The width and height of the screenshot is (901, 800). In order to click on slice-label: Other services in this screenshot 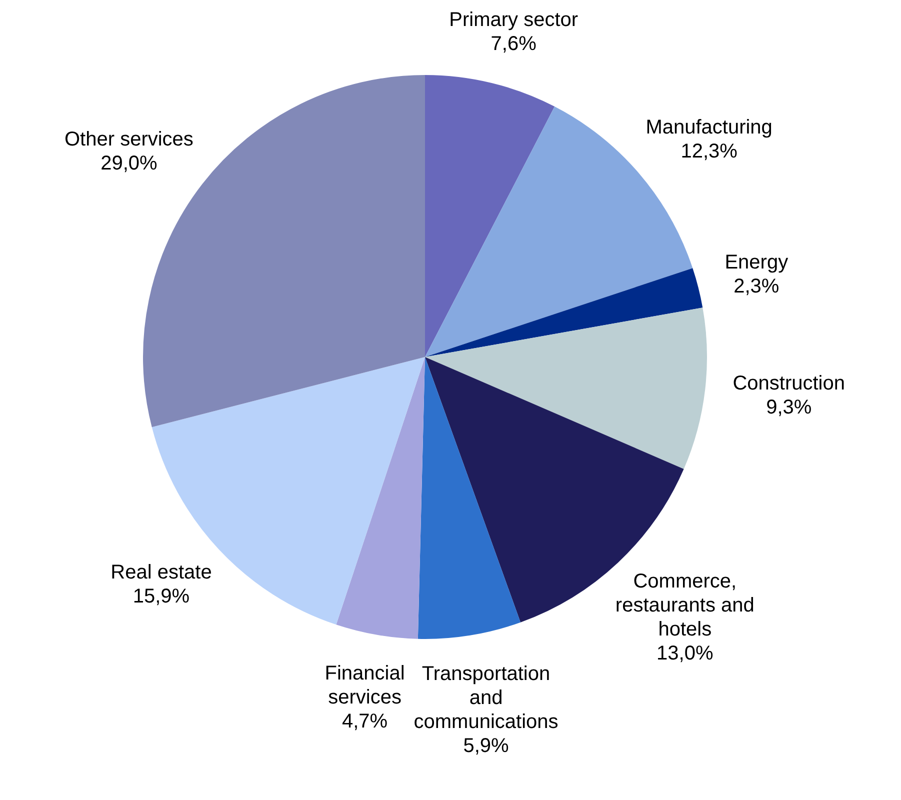, I will do `click(129, 139)`.